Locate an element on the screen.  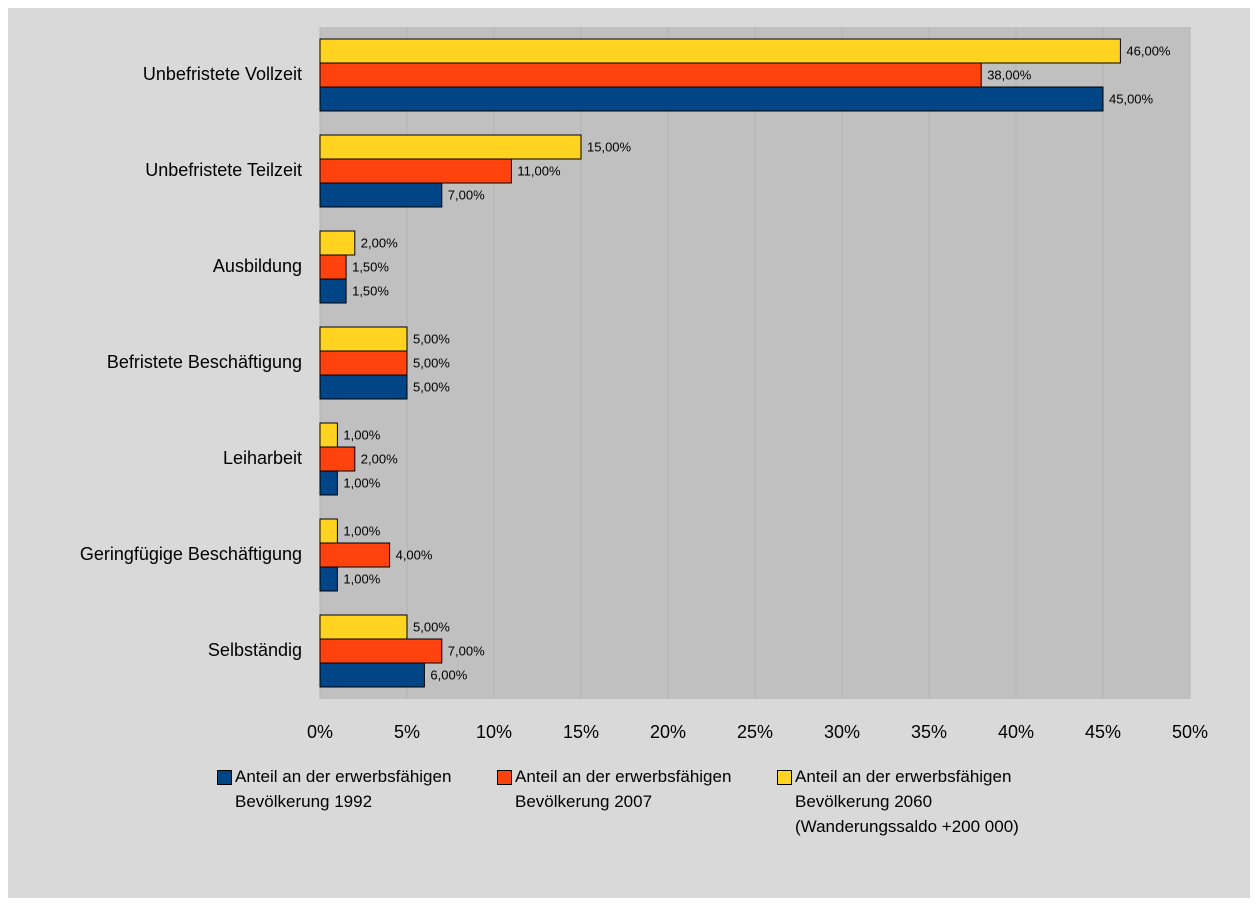
x-tick-label: 25% is located at coordinates (755, 732).